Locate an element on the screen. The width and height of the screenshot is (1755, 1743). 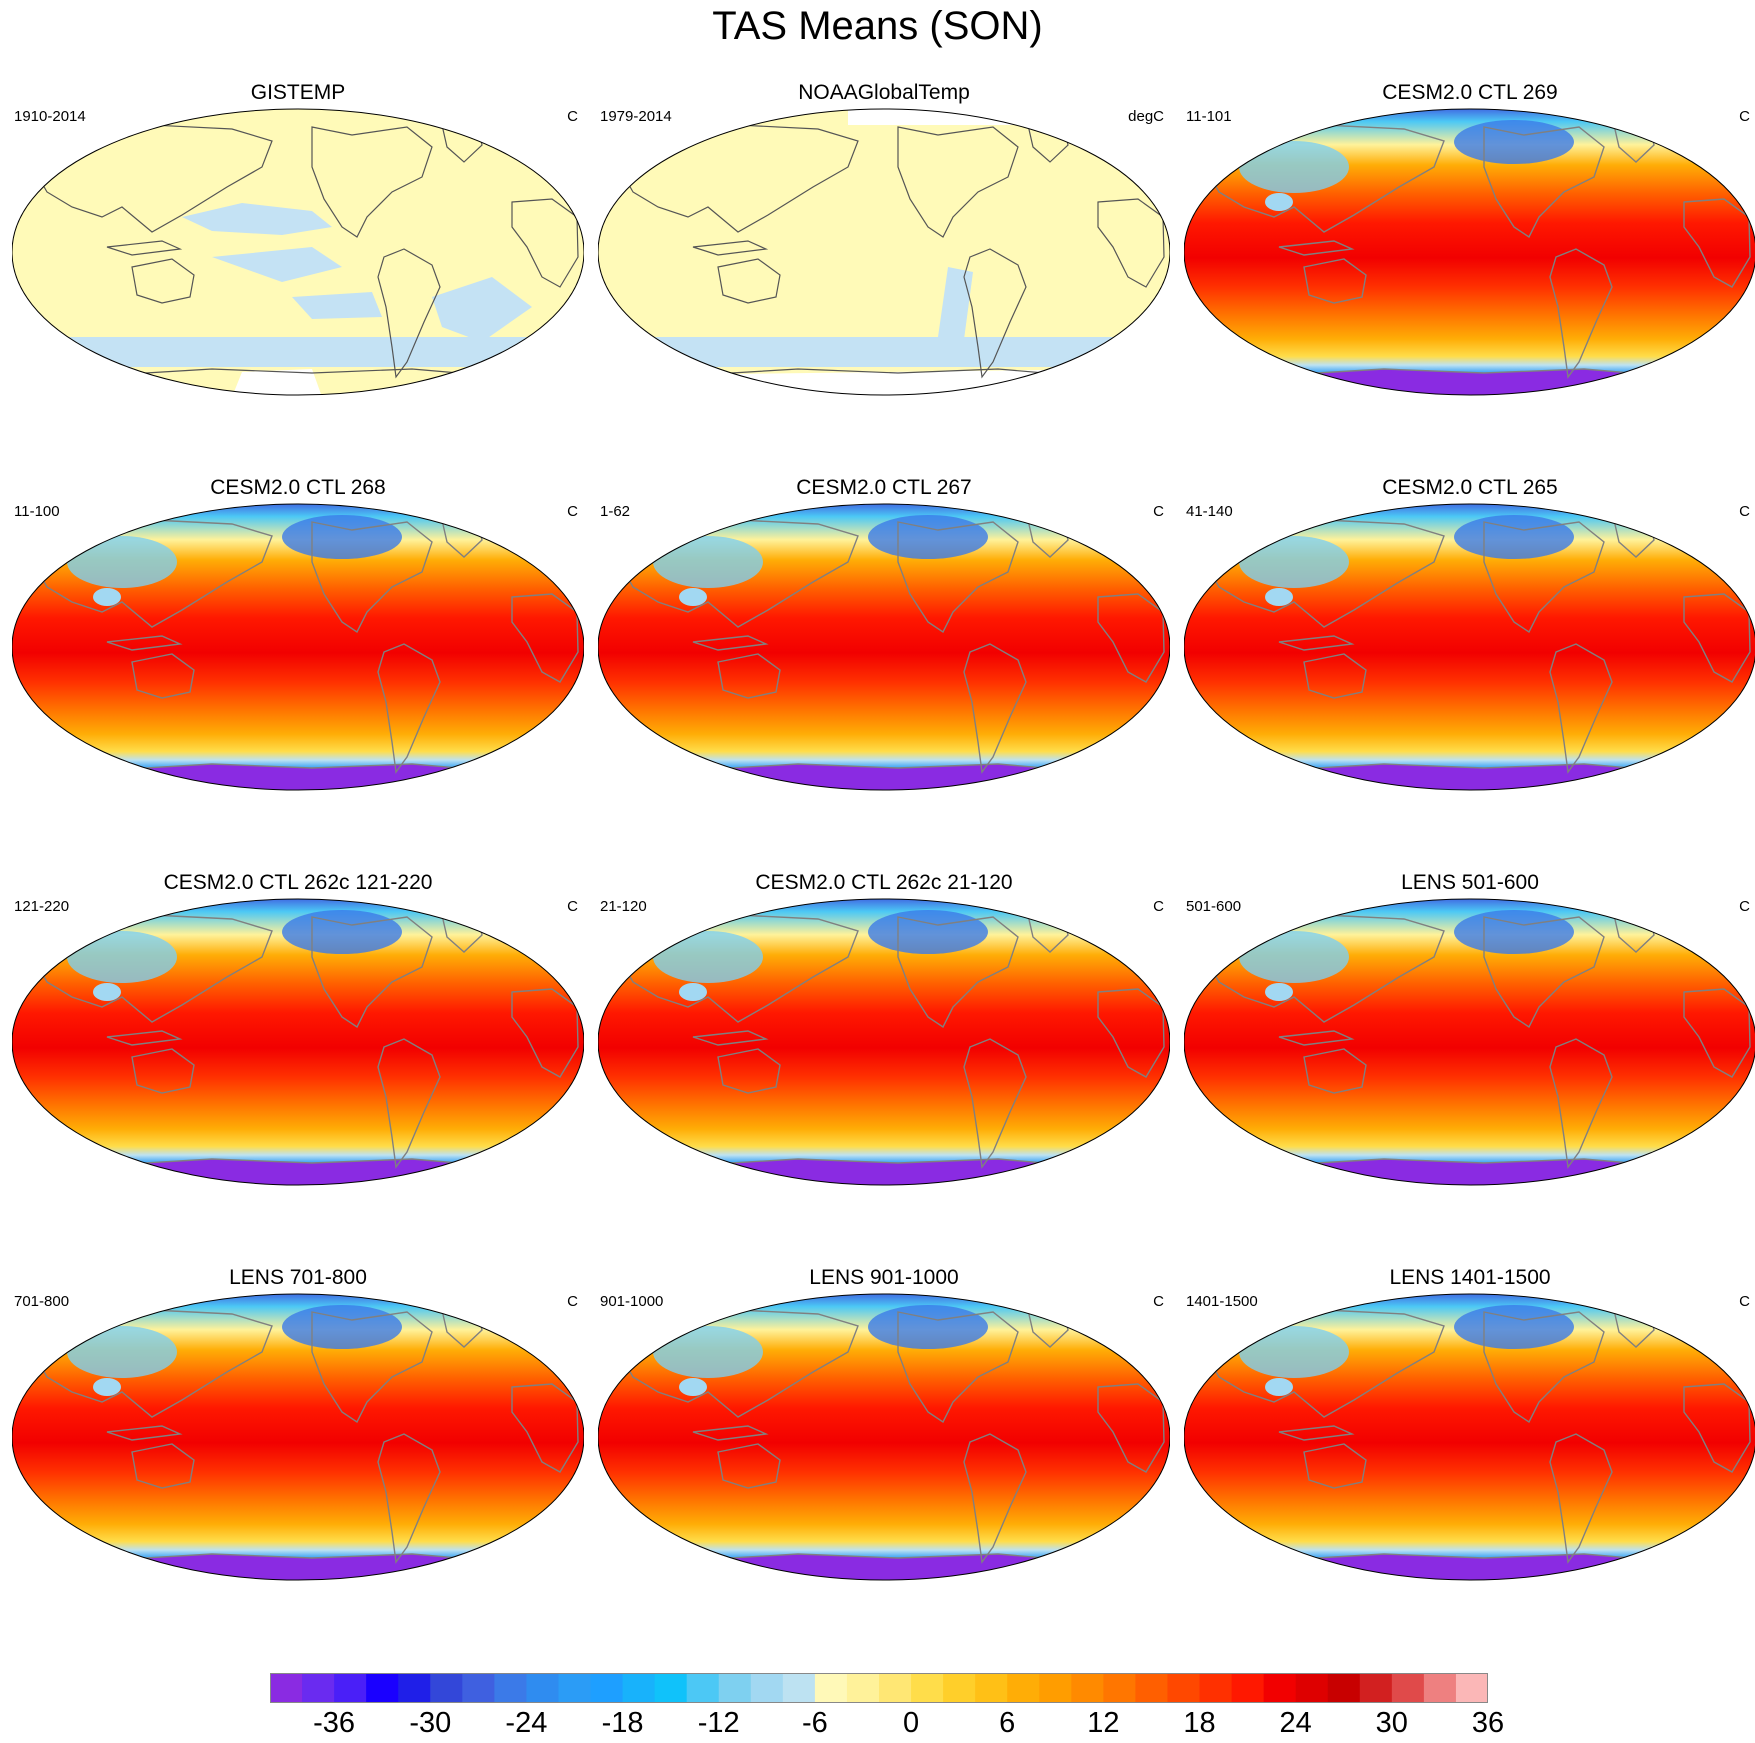
map-panel: LENS 501-600 501-600 C is located at coordinates (1466, 1067).